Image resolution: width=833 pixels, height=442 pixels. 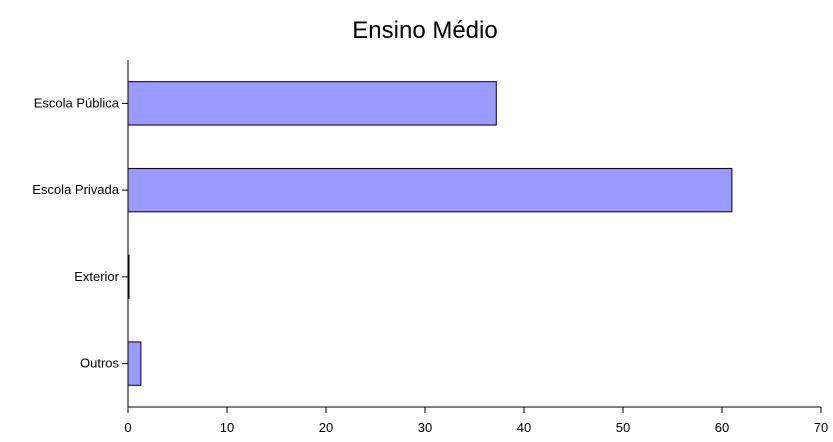 I want to click on x-tick-label: 40, so click(x=524, y=427).